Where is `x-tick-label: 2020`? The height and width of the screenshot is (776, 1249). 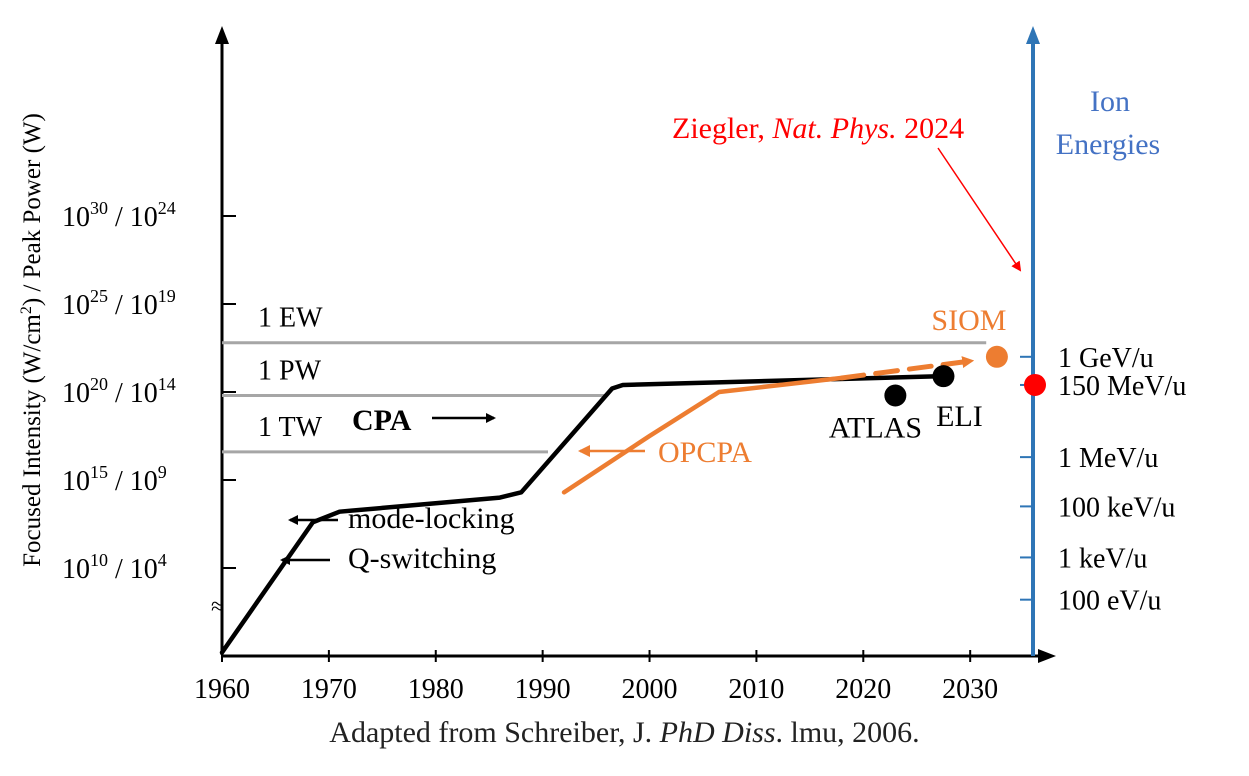
x-tick-label: 2020 is located at coordinates (863, 689).